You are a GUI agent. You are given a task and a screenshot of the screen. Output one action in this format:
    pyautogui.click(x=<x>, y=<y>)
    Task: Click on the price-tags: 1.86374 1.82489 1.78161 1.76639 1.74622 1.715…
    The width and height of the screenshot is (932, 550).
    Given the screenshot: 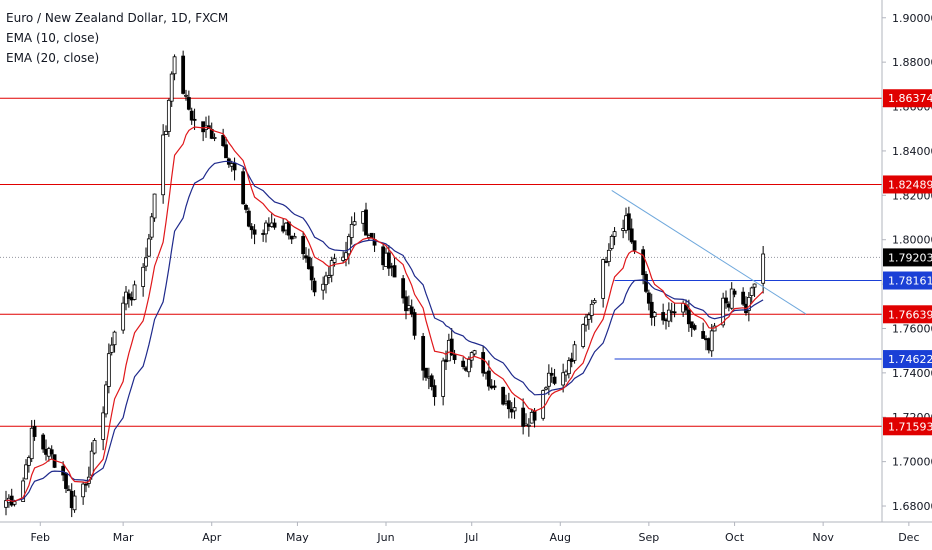 What is the action you would take?
    pyautogui.click(x=907, y=262)
    